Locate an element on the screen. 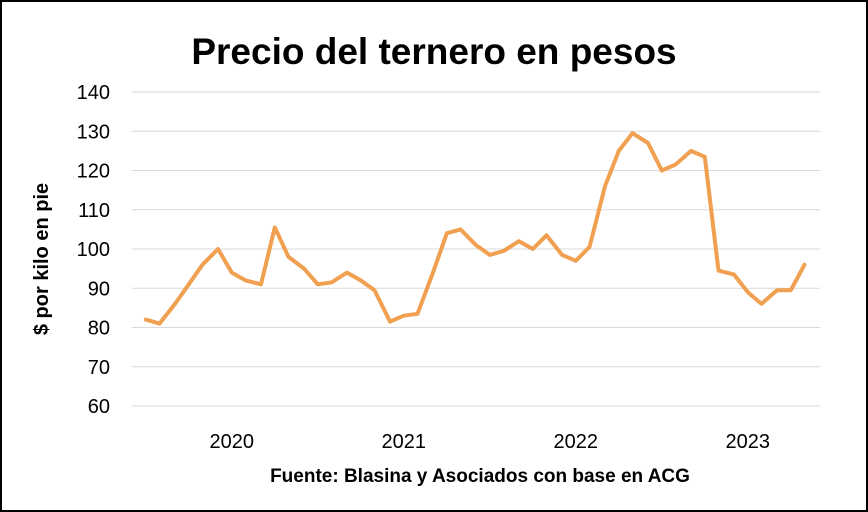 The image size is (868, 512). y-tick-label: 130 is located at coordinates (93, 132).